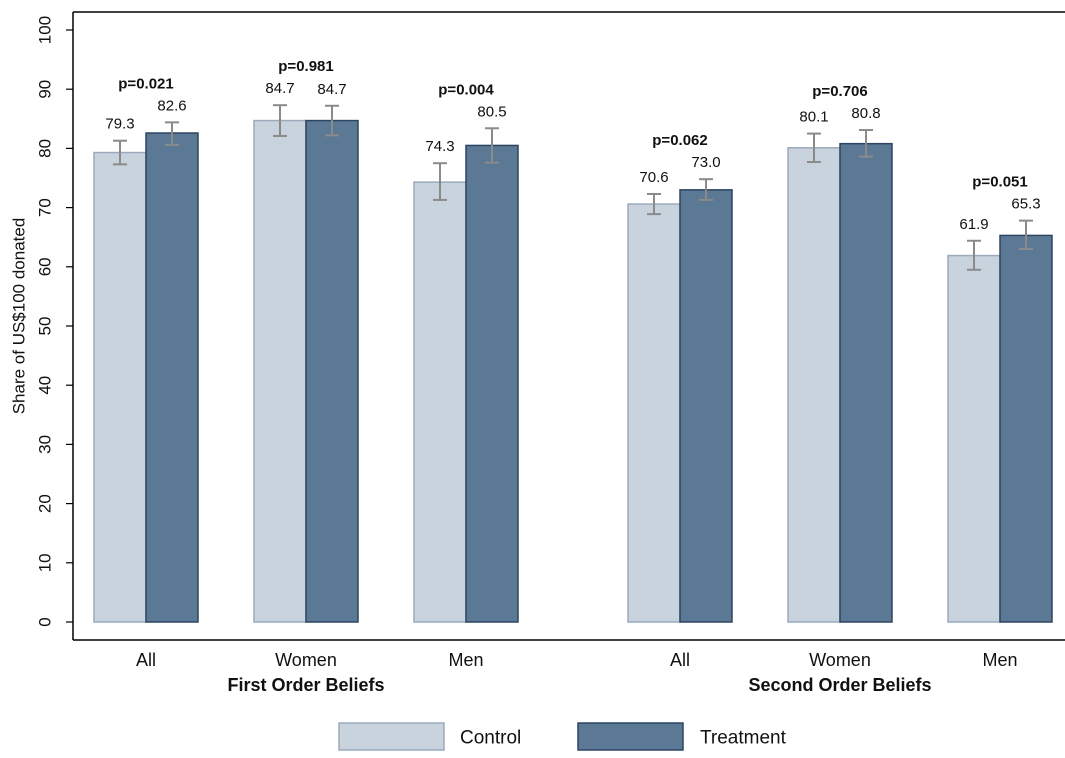 This screenshot has width=1065, height=758. What do you see at coordinates (331, 89) in the screenshot?
I see `data-label-treatment: 84.7` at bounding box center [331, 89].